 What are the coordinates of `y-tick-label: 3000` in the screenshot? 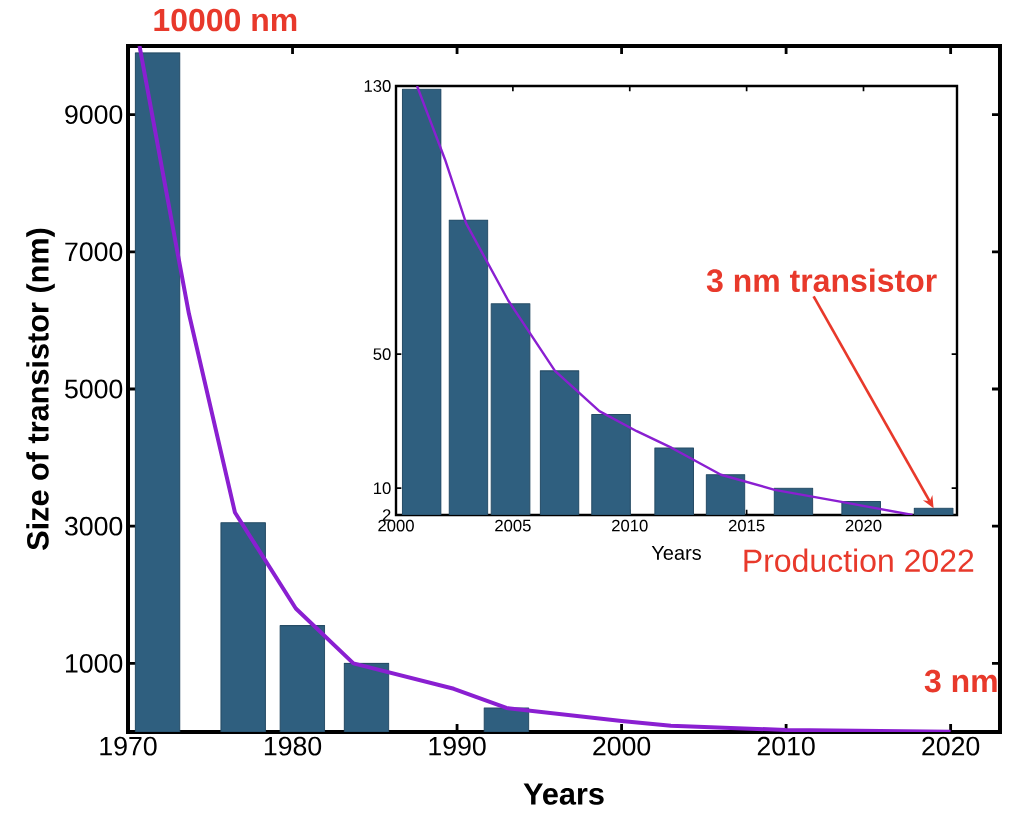 It's located at (94, 526).